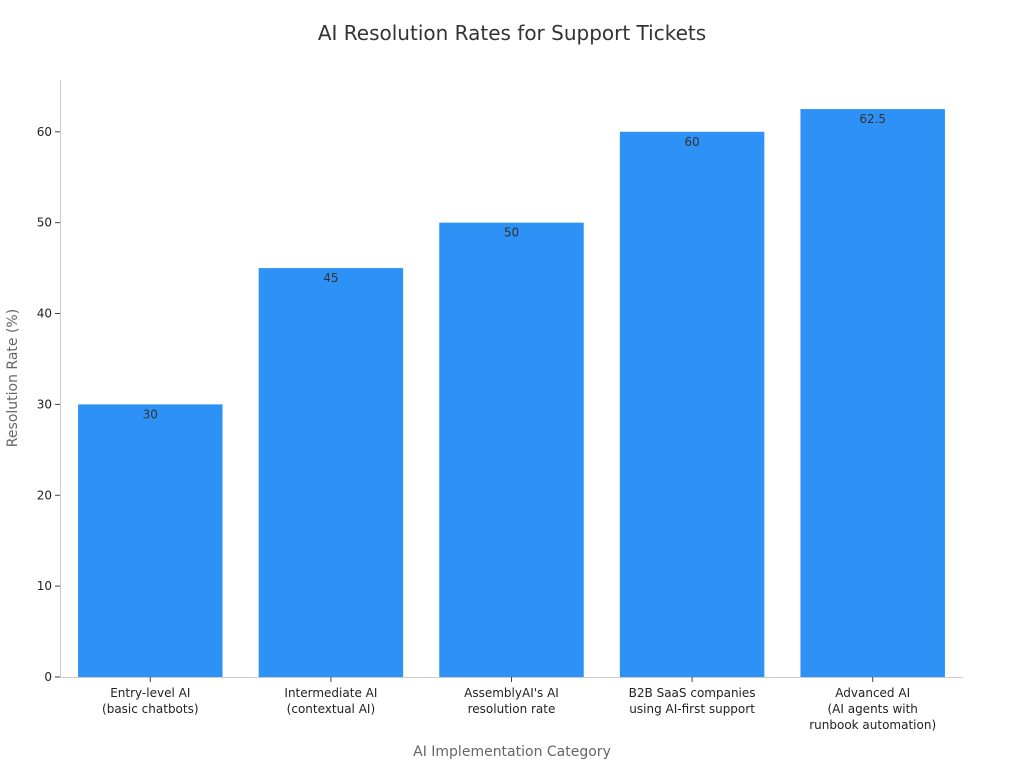 The height and width of the screenshot is (768, 1024). I want to click on x-tick-label: Intermediate AI (contextual AI), so click(330, 701).